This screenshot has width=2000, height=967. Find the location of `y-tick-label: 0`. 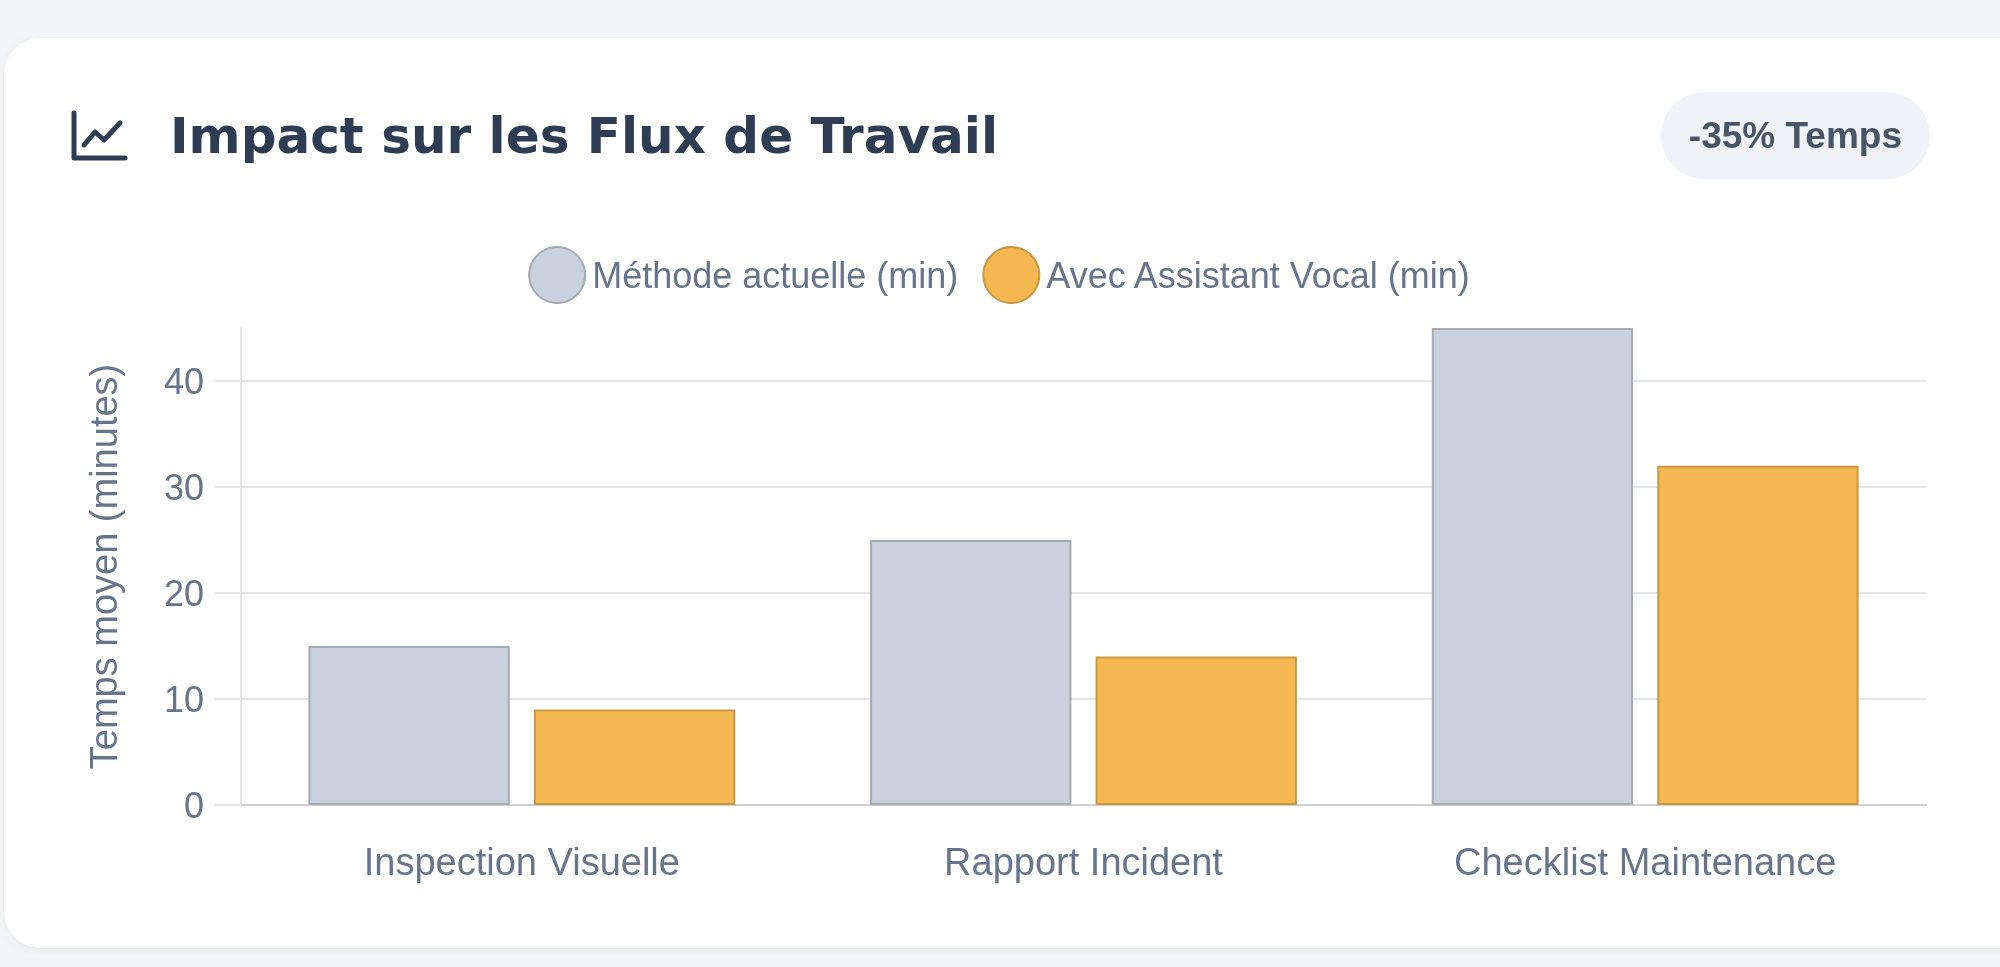

y-tick-label: 0 is located at coordinates (193, 805).